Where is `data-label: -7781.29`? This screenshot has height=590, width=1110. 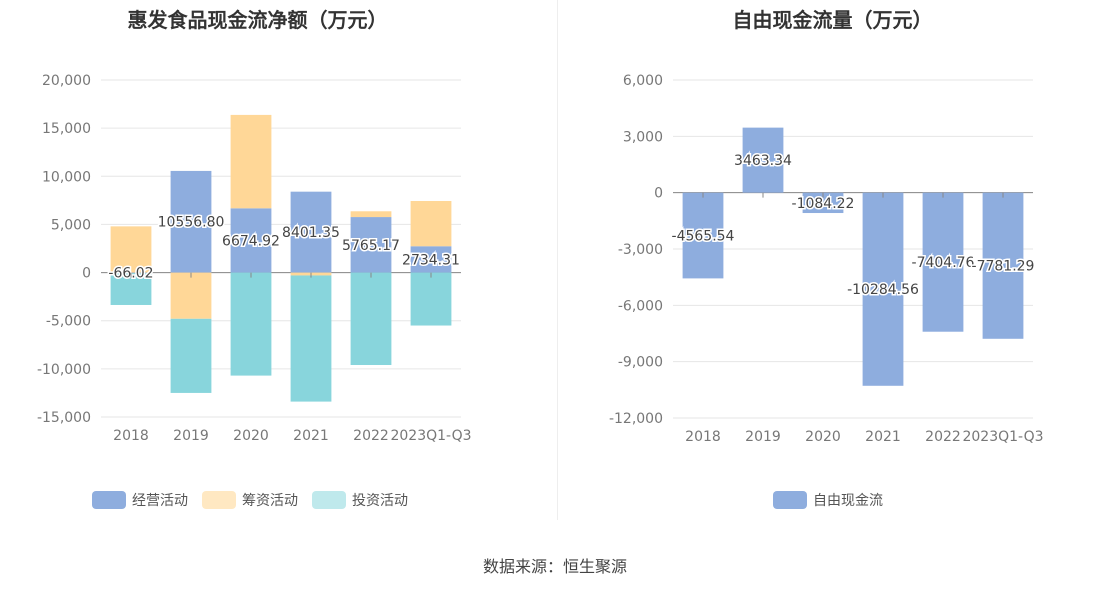
data-label: -7781.29 is located at coordinates (1003, 267).